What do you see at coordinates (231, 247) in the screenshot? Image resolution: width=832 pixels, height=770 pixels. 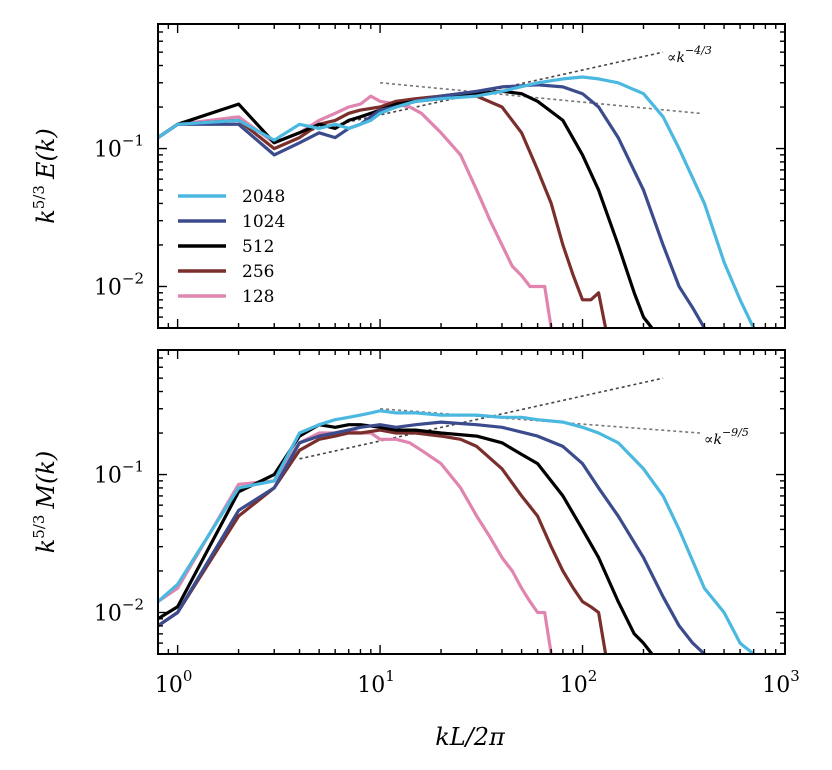 I see `legend: 2048 1024 512 256 128` at bounding box center [231, 247].